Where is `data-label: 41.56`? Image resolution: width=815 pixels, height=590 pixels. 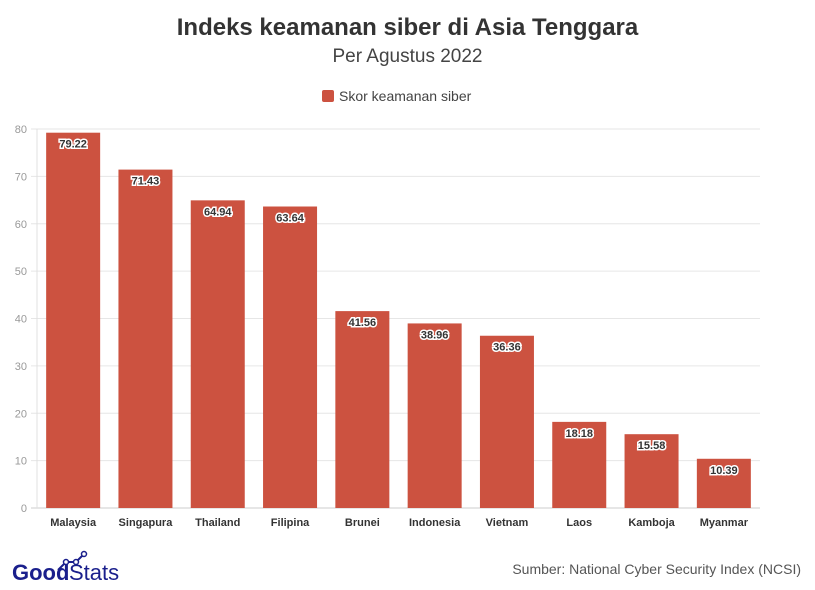 data-label: 41.56 is located at coordinates (363, 323).